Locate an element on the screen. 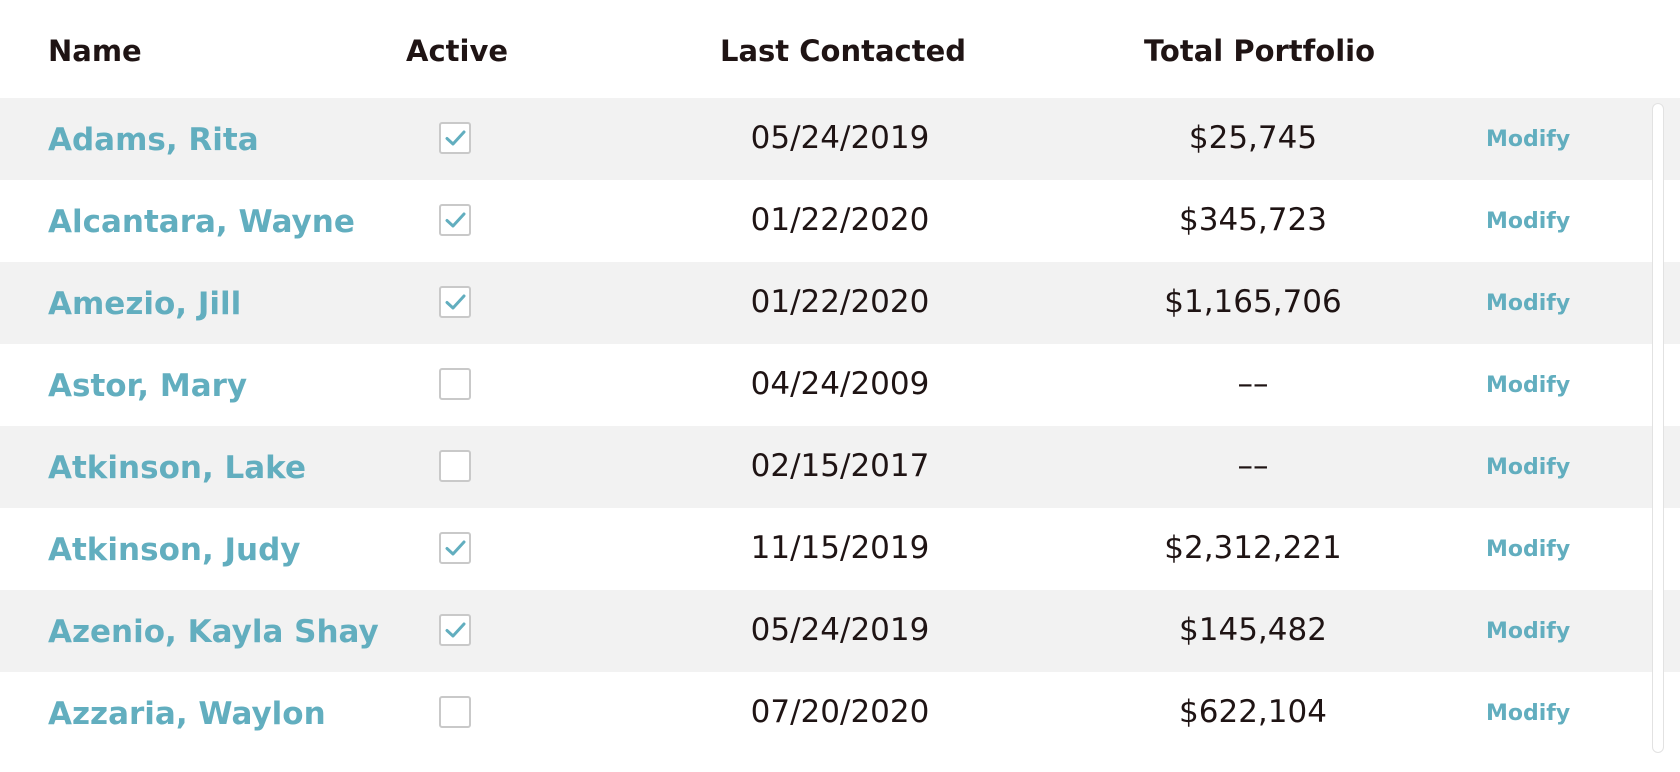  total-portfolio-value: $25,745 is located at coordinates (1253, 138).